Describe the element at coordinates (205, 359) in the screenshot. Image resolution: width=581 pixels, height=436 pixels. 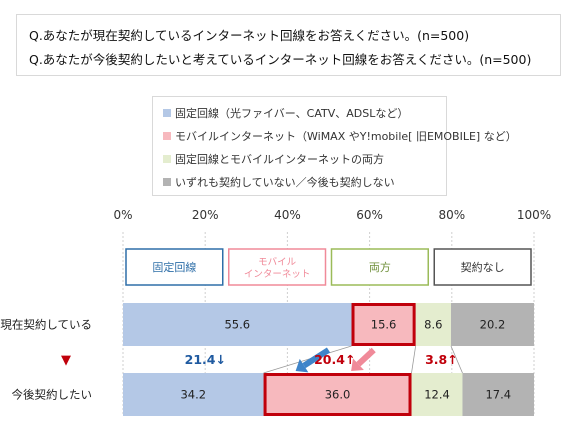
I see `change-label-fixed: 21.4↓` at that location.